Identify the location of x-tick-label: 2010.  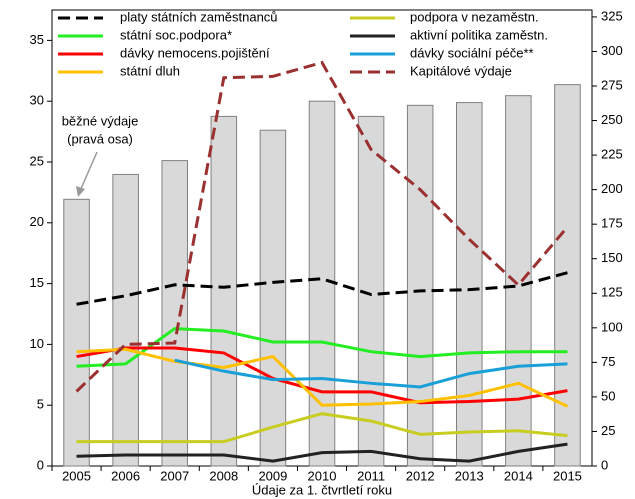
(322, 475).